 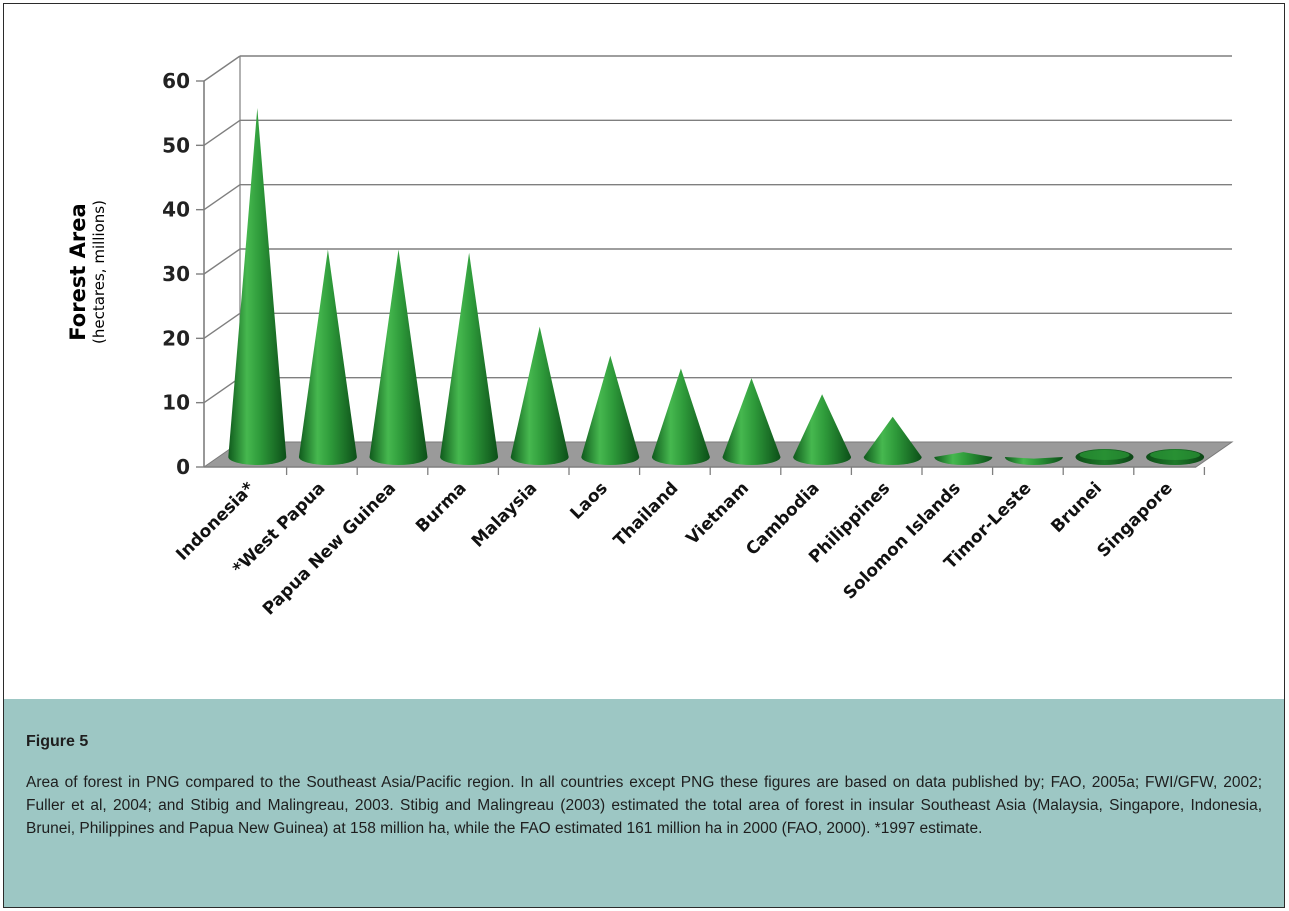 What do you see at coordinates (176, 403) in the screenshot?
I see `y-tick-label: 10` at bounding box center [176, 403].